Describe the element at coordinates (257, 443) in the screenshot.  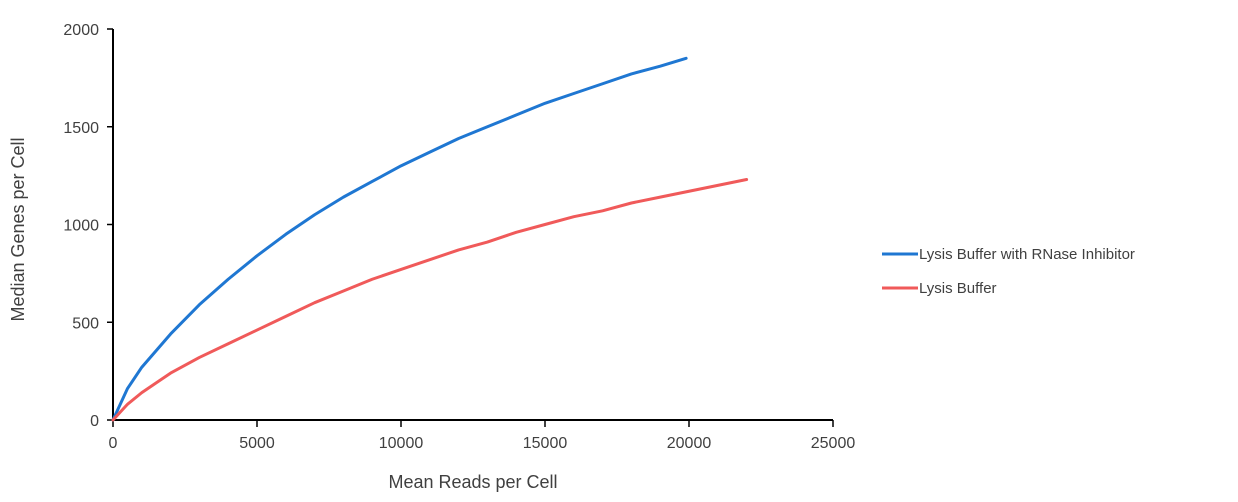
I see `x-tick-label: 5000` at that location.